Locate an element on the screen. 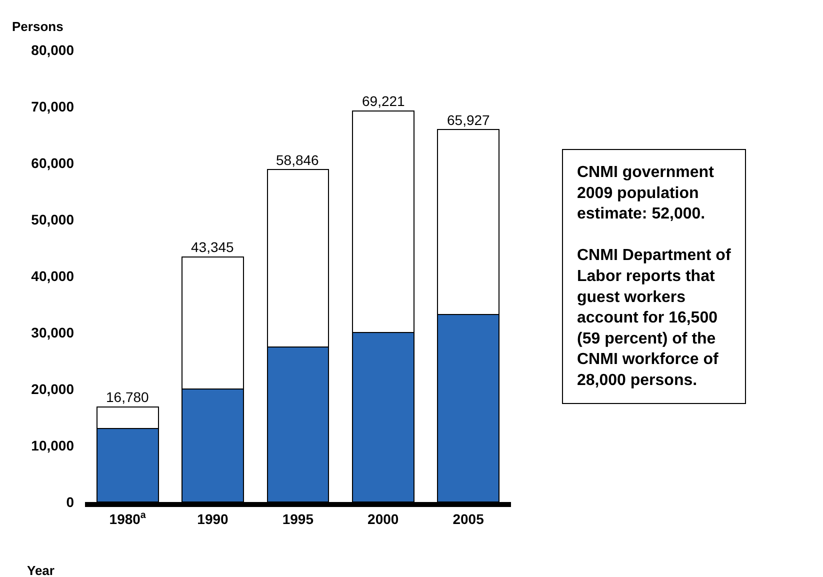 The width and height of the screenshot is (823, 577). x-tick-label: 2005 is located at coordinates (468, 518).